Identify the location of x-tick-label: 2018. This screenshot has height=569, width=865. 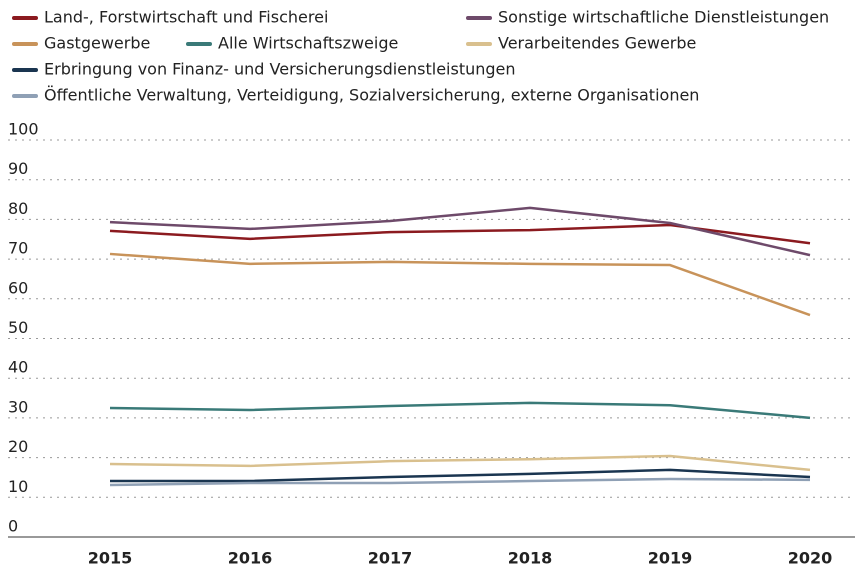
(530, 558).